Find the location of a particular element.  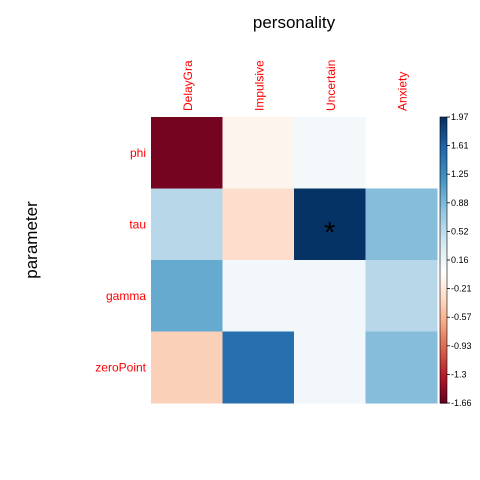

row-label: zeroPoint is located at coordinates (120, 367).